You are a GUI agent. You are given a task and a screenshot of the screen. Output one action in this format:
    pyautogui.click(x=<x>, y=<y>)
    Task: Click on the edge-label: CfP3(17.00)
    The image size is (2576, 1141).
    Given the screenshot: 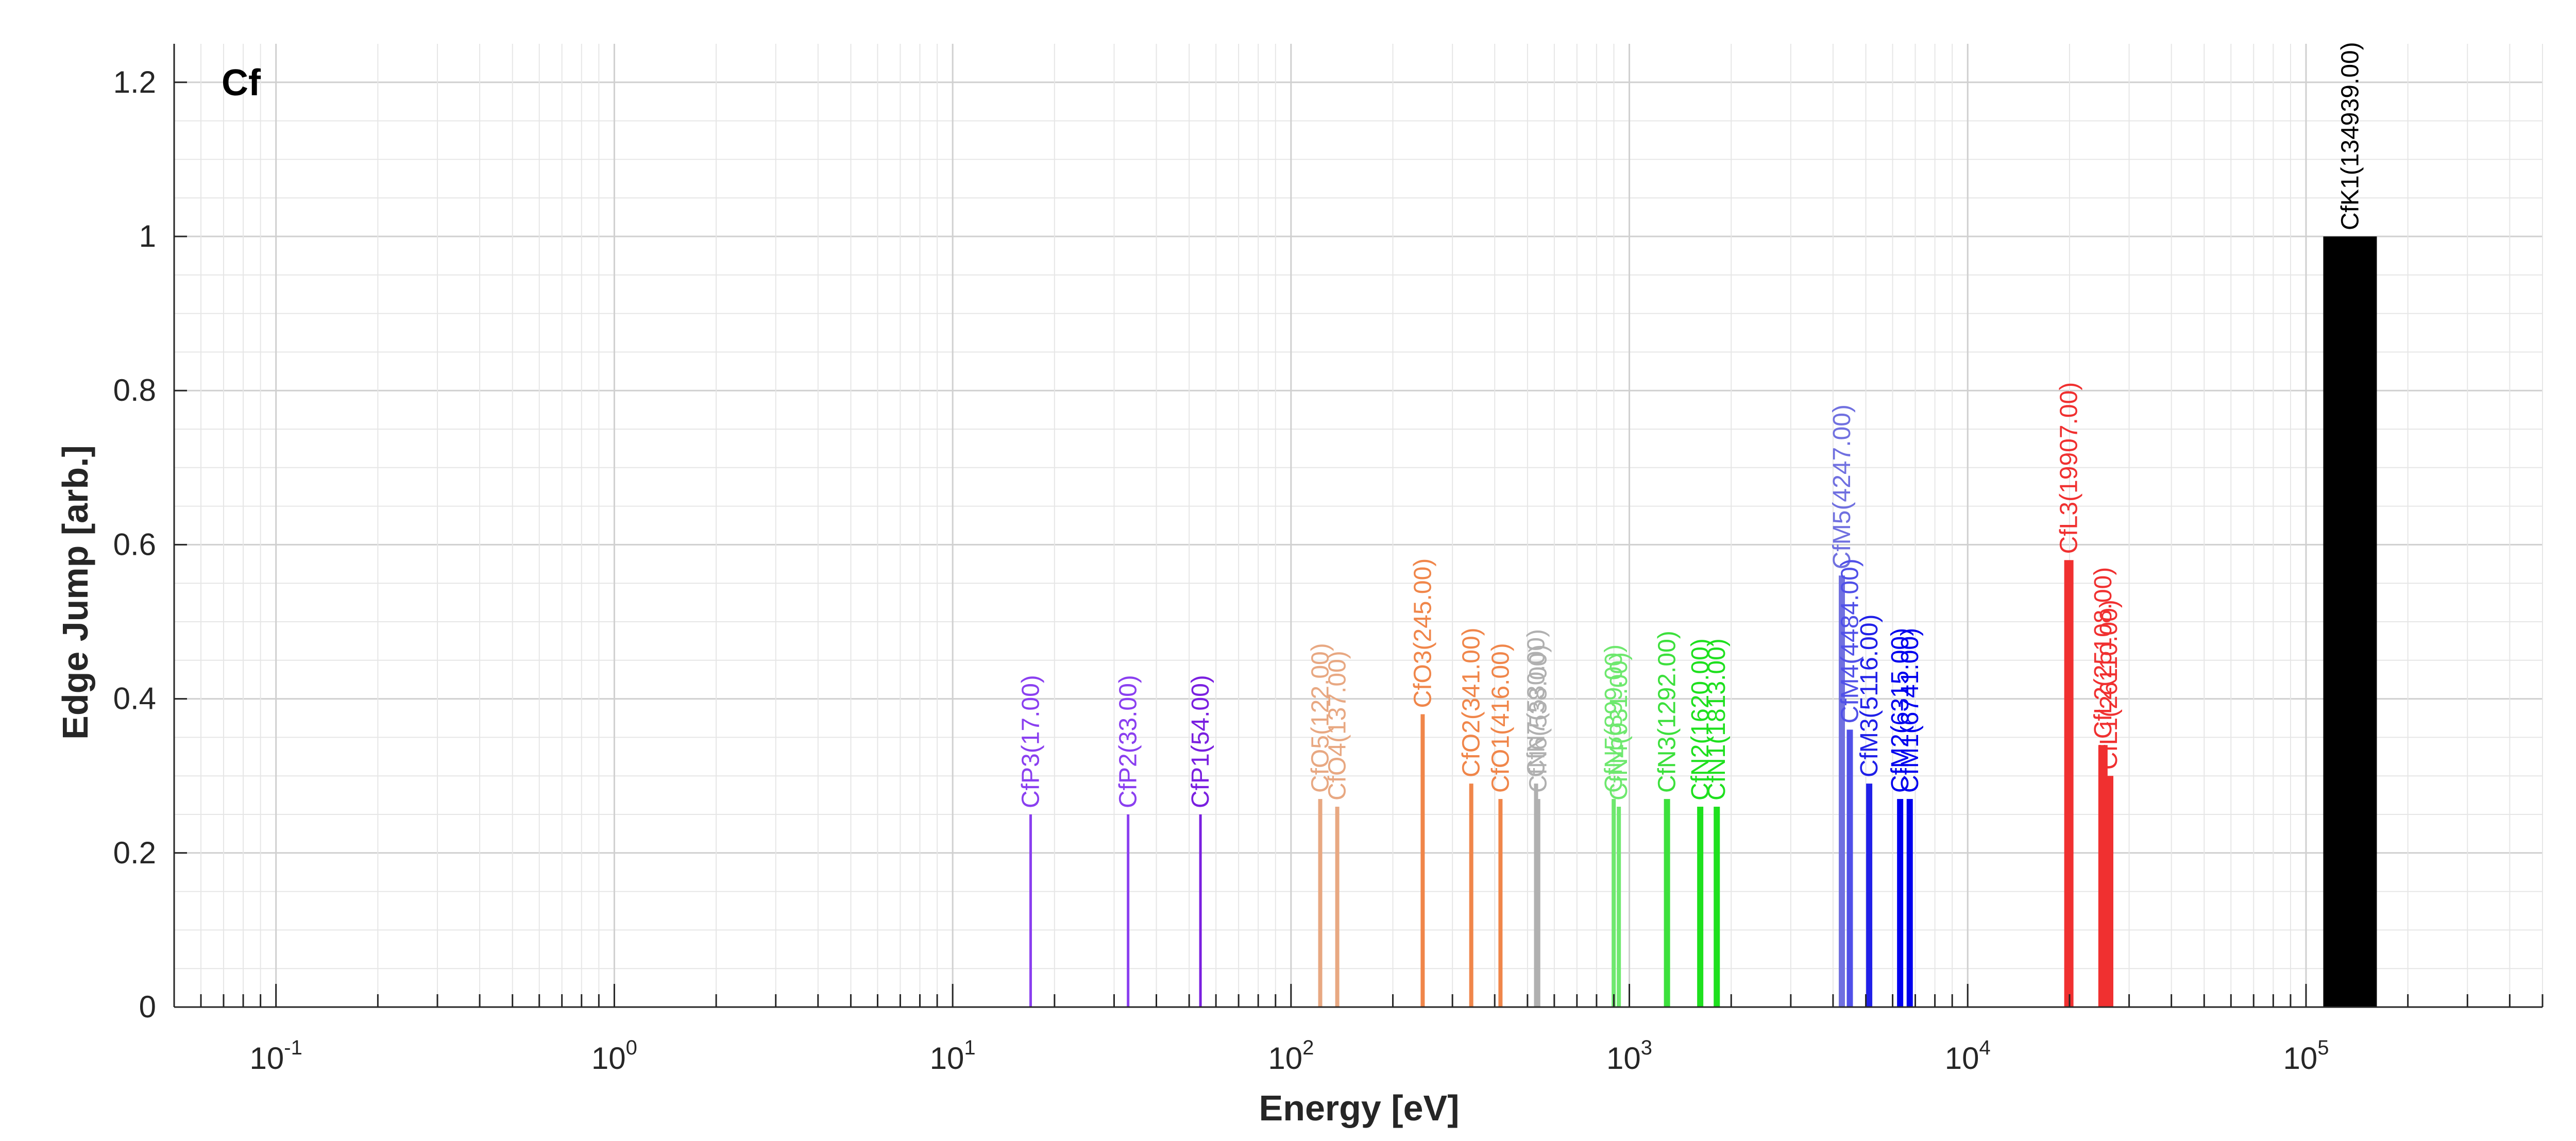 What is the action you would take?
    pyautogui.click(x=1030, y=741)
    